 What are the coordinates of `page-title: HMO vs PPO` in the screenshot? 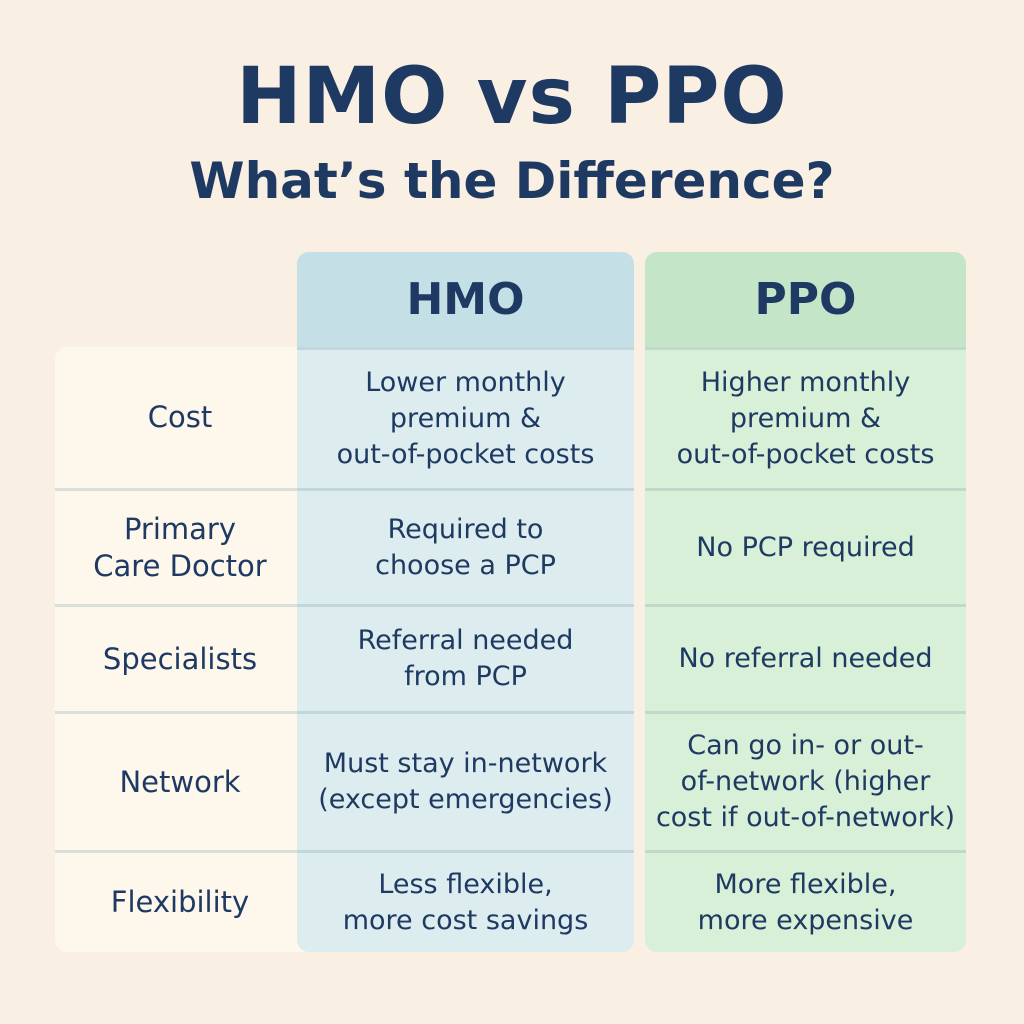 It's located at (512, 97).